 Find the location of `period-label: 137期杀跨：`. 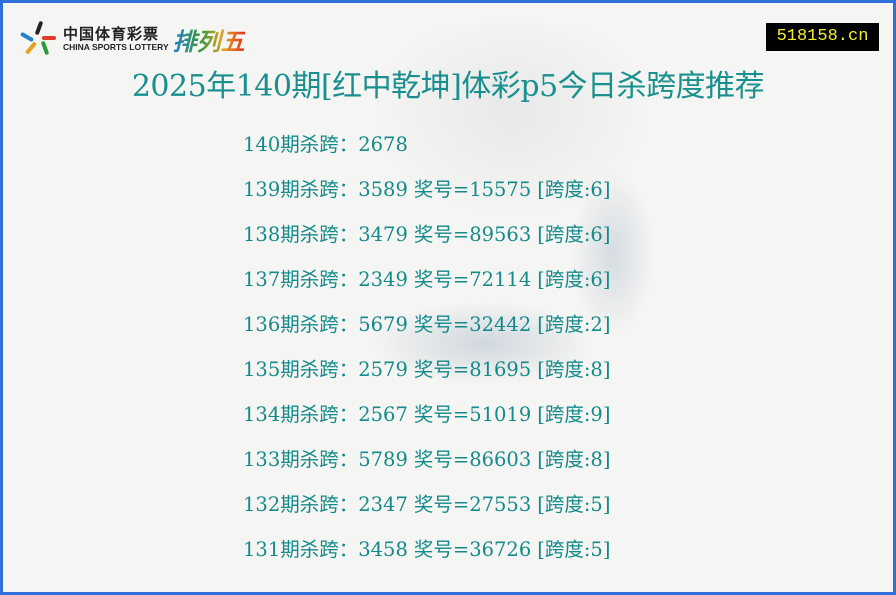

period-label: 137期杀跨： is located at coordinates (301, 279).